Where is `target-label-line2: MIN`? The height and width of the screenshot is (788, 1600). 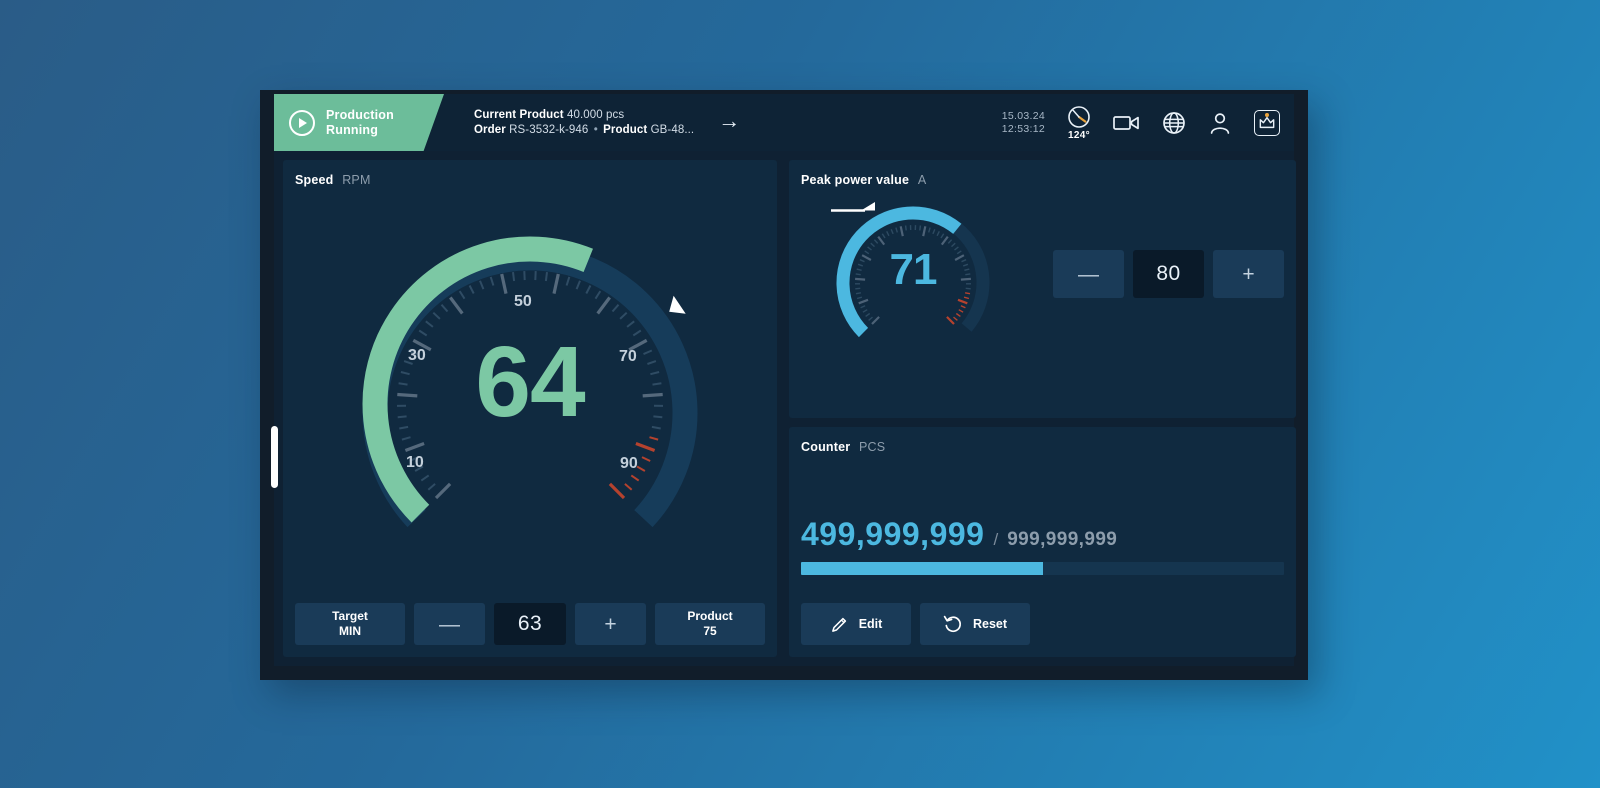
target-label-line2: MIN is located at coordinates (350, 631).